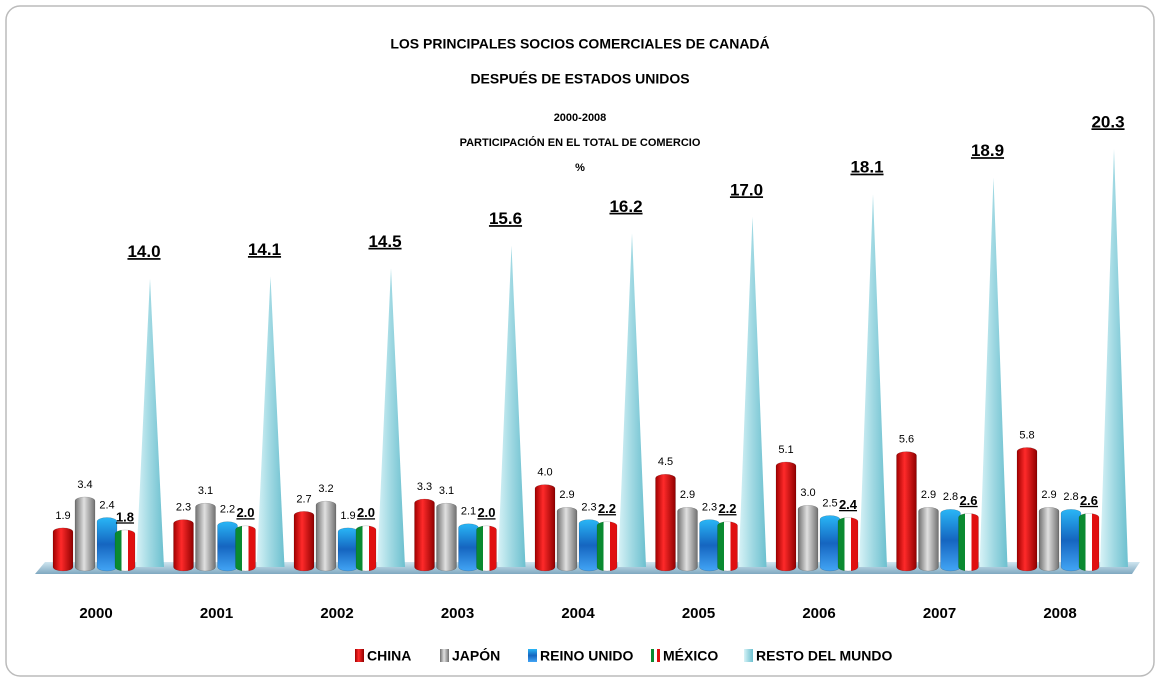 The image size is (1162, 682). I want to click on chart-subtitle: PARTICIPACIÓN EN EL TOTAL DE COMERCIO, so click(580, 142).